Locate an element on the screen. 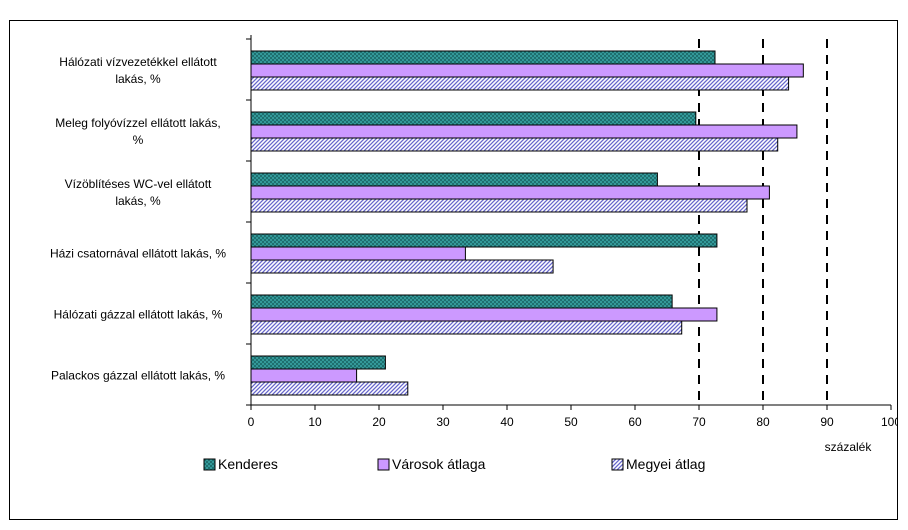  category-label: Hálózati gázzal ellátott lakás, % is located at coordinates (138, 315).